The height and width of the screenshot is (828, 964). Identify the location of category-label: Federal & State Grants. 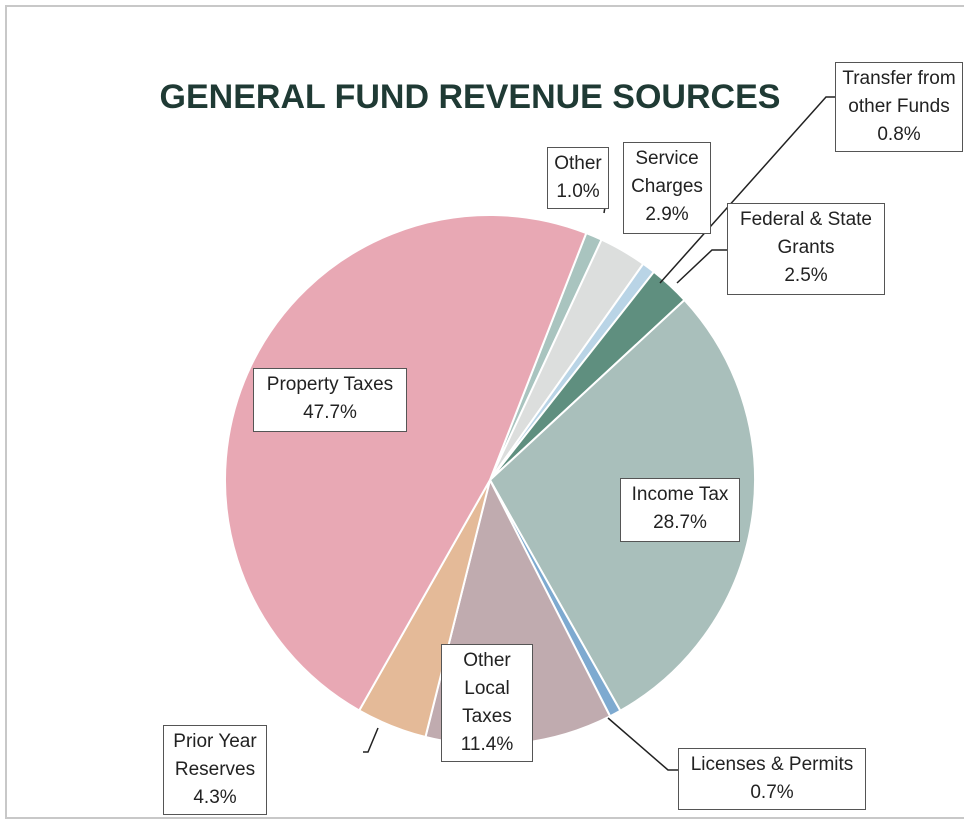
(806, 233).